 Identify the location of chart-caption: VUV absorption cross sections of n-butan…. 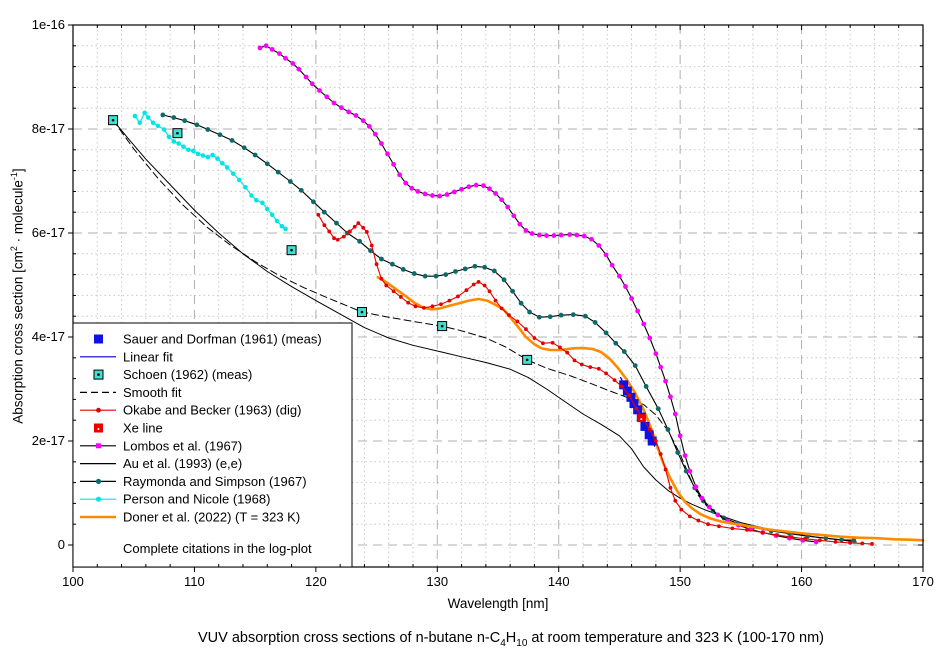
(510, 639).